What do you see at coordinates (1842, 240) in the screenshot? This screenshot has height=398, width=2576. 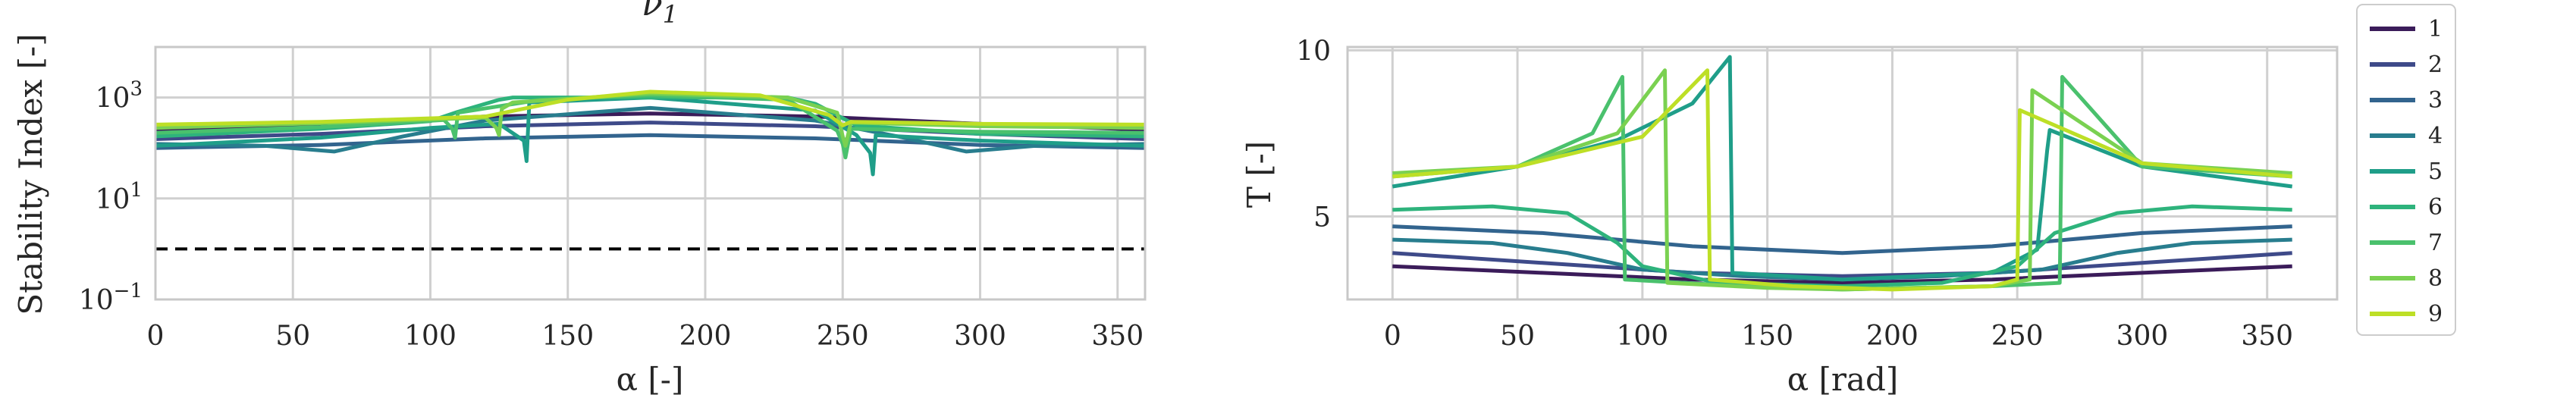 I see `right-series-3-line` at bounding box center [1842, 240].